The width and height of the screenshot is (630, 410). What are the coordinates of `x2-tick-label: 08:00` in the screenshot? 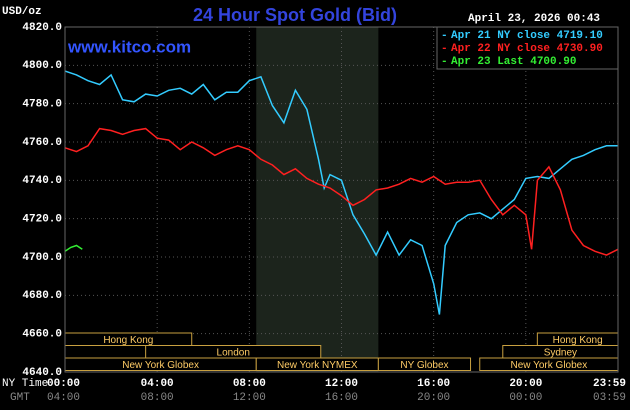 It's located at (157, 398).